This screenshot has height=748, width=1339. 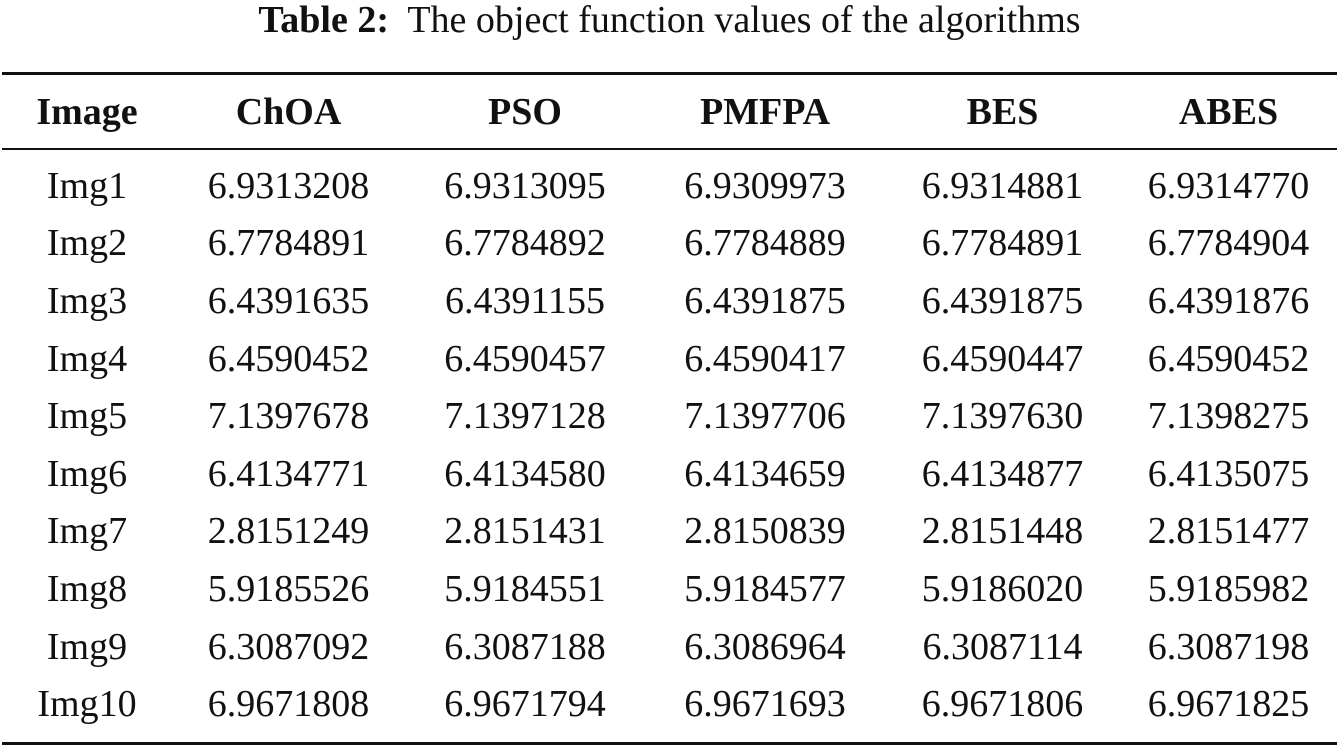 I want to click on value-cell: 6.3087198, so click(x=1228, y=646).